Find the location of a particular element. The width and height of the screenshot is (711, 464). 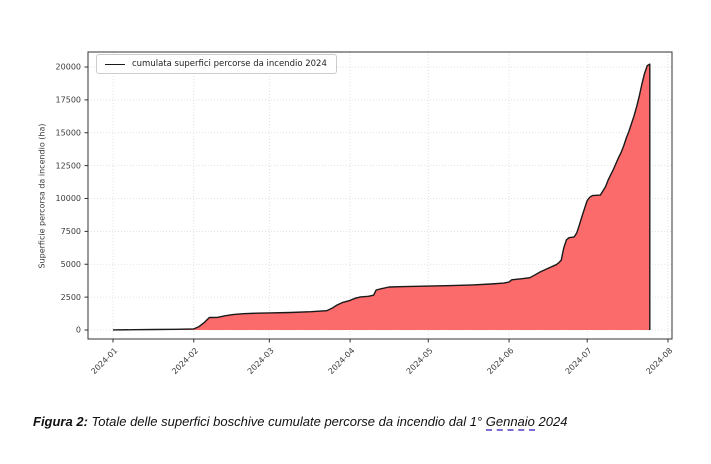

x-tick-label: 2024-05 is located at coordinates (420, 361).